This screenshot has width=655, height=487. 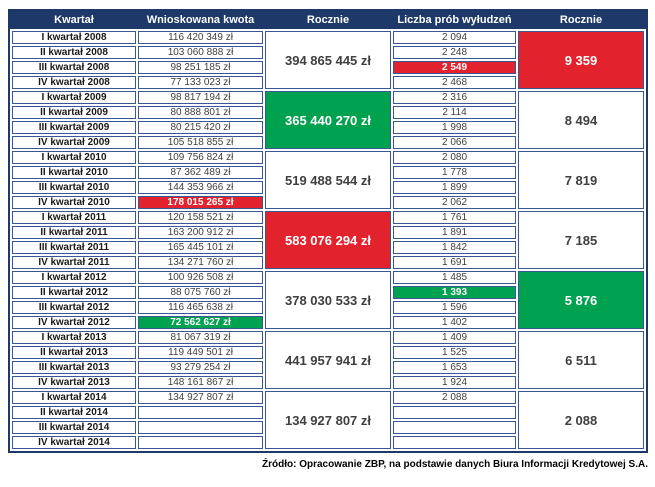 I want to click on column-header-liczba-prob: Liczba prób wyłudzeń, so click(x=454, y=20).